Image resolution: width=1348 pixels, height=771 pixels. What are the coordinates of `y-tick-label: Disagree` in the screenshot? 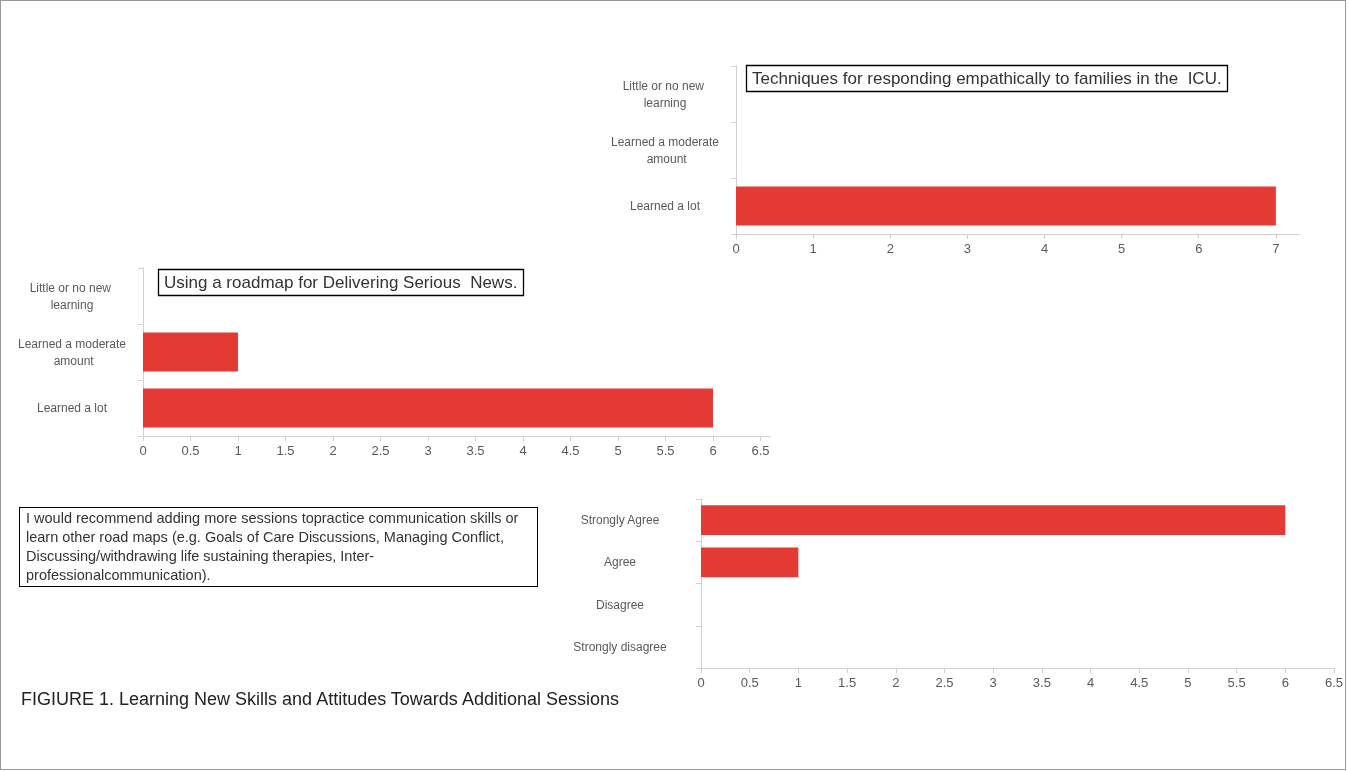 It's located at (620, 604).